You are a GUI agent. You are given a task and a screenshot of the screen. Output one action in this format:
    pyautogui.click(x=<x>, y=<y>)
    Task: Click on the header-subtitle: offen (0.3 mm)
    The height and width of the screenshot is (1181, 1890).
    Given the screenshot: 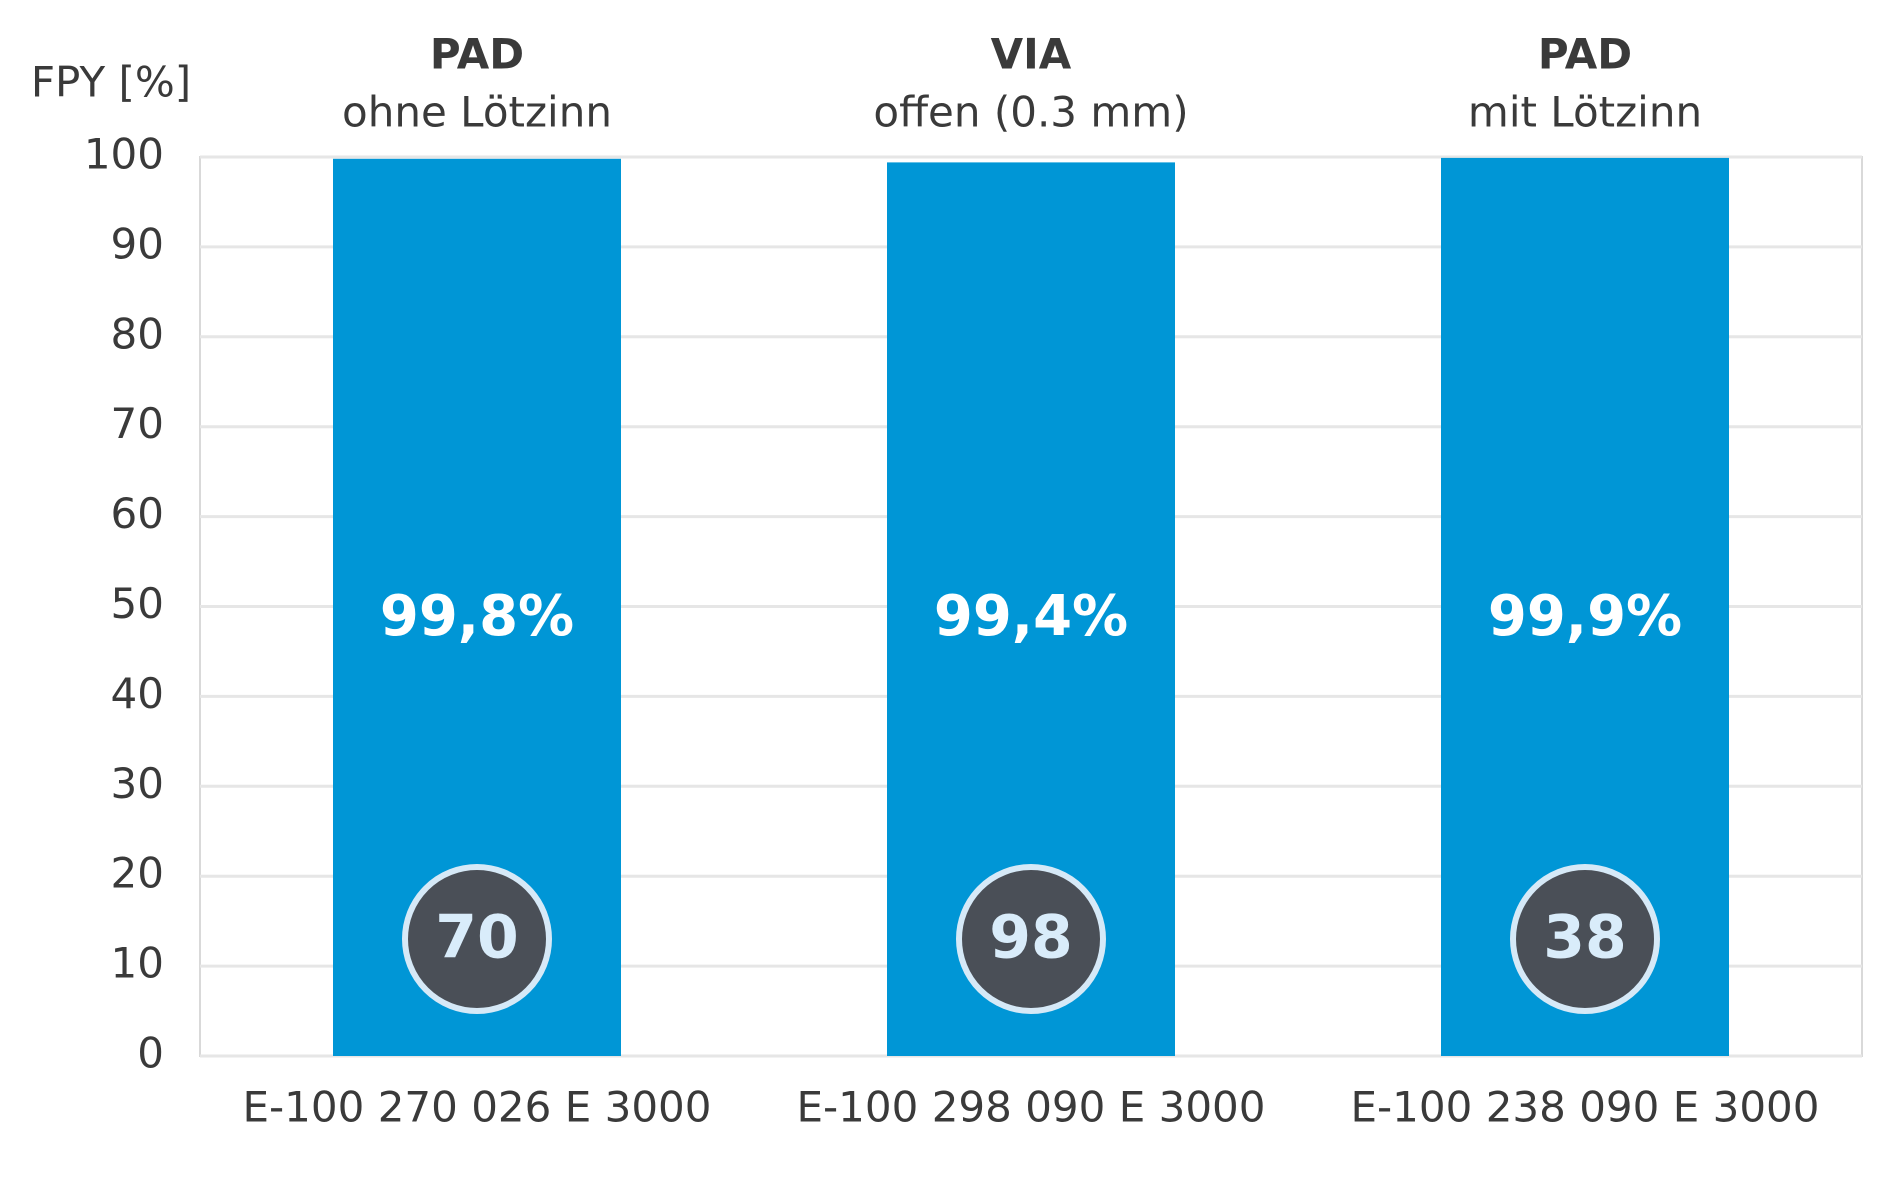 What is the action you would take?
    pyautogui.click(x=1030, y=112)
    